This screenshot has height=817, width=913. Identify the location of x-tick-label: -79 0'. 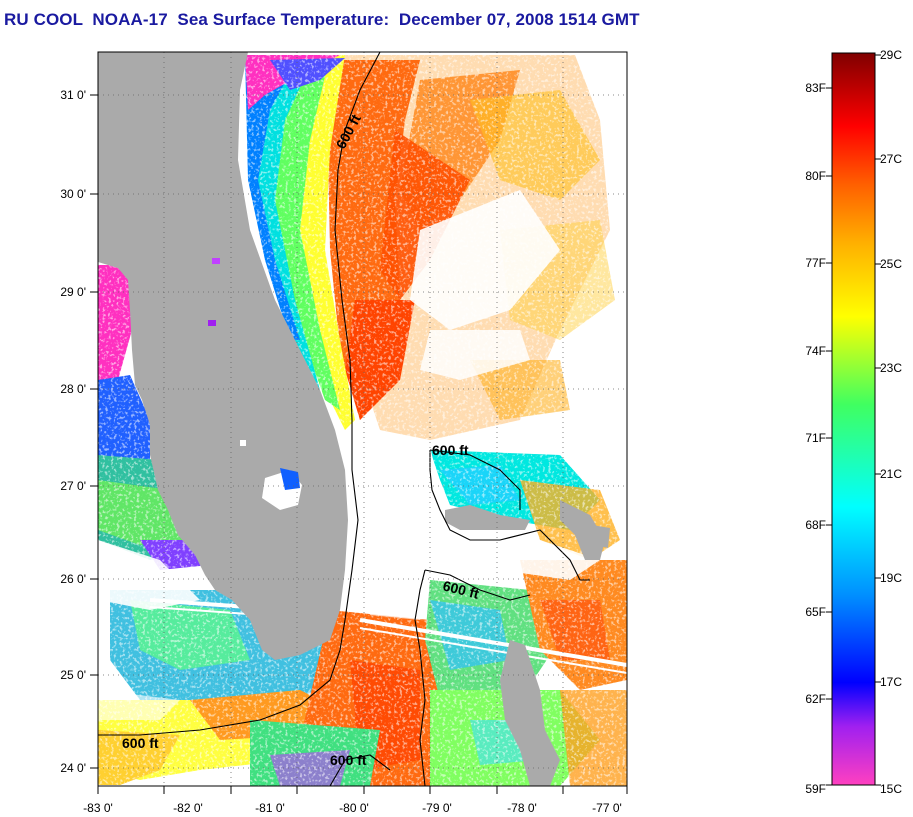
(437, 808).